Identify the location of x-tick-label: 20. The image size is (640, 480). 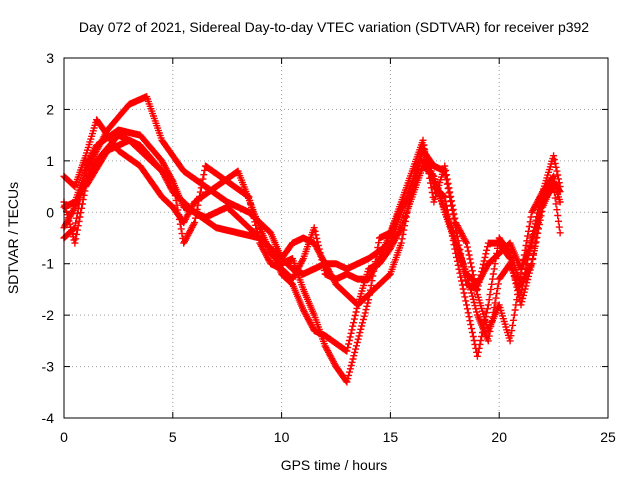
(499, 437).